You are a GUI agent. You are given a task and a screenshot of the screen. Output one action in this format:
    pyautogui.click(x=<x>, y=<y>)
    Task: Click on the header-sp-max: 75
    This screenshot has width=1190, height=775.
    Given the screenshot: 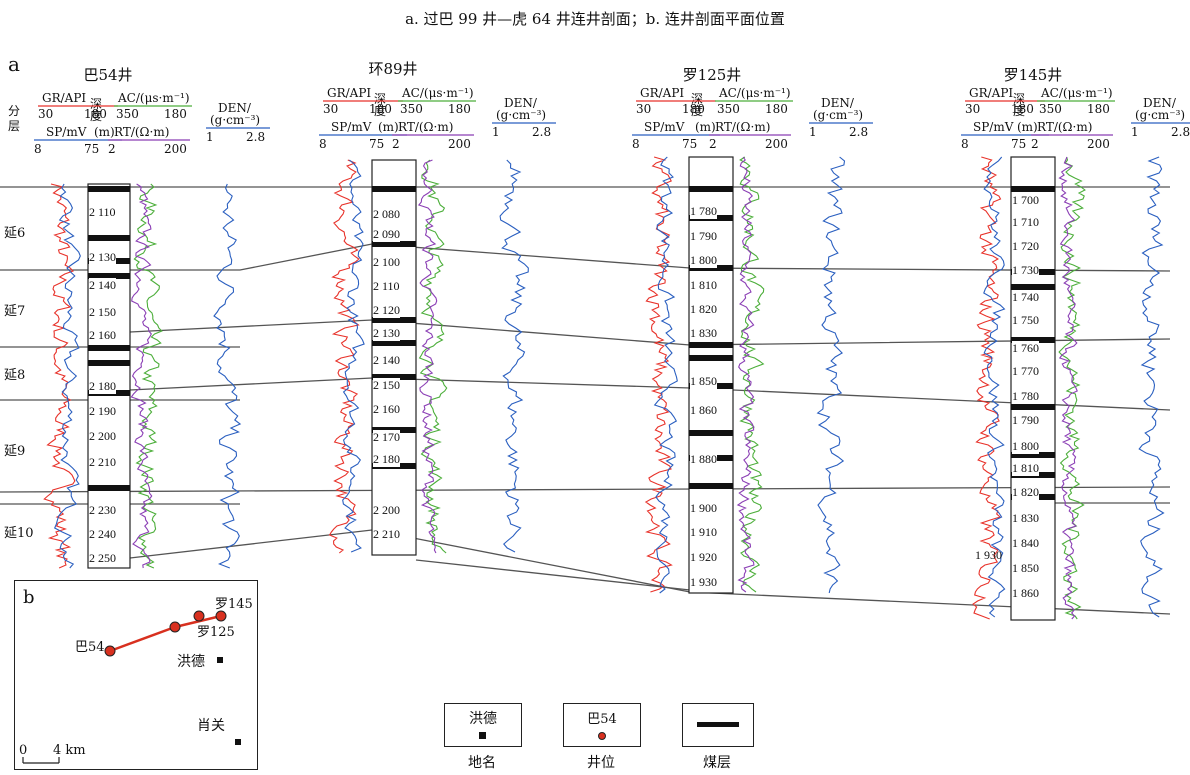 What is the action you would take?
    pyautogui.click(x=92, y=149)
    